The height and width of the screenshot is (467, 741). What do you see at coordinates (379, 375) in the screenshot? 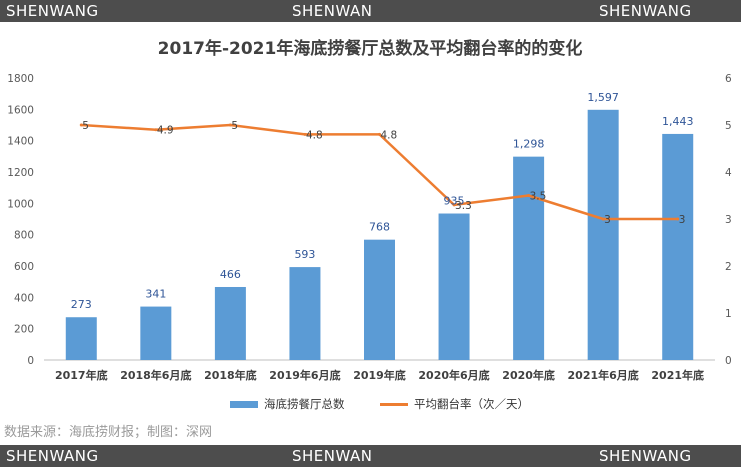
I see `x-tick-label: 2019年底` at bounding box center [379, 375].